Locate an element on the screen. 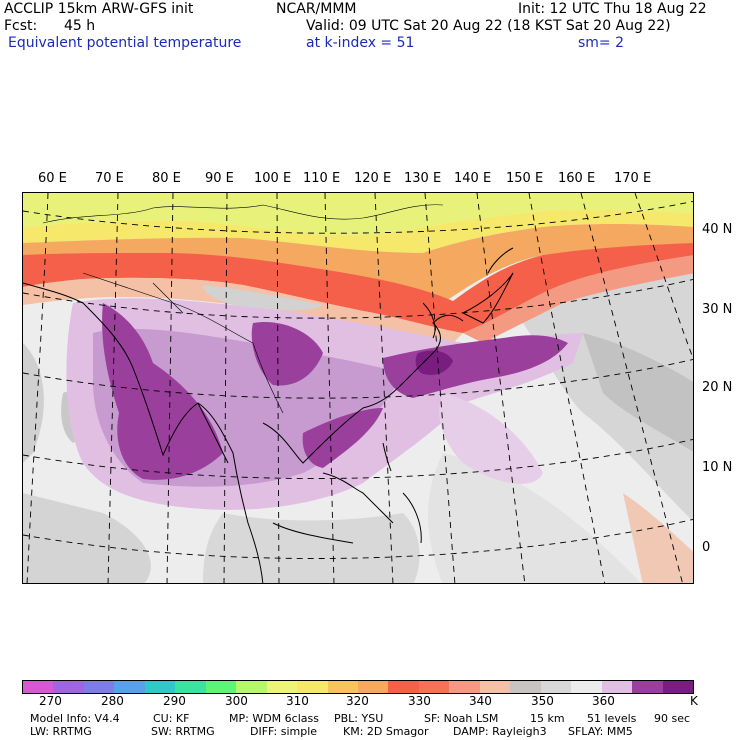  damping-scheme: DAMP: Rayleigh3 is located at coordinates (500, 731).